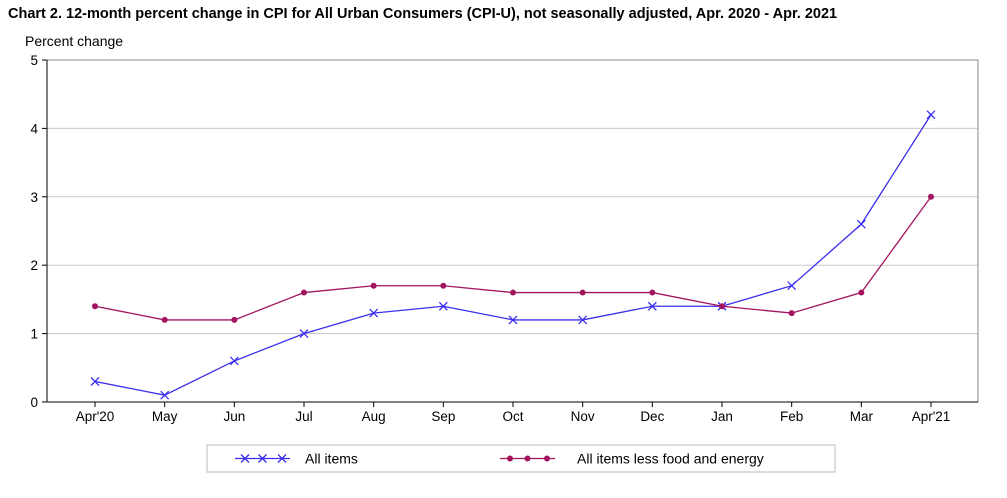  I want to click on x-tick-label: May, so click(165, 416).